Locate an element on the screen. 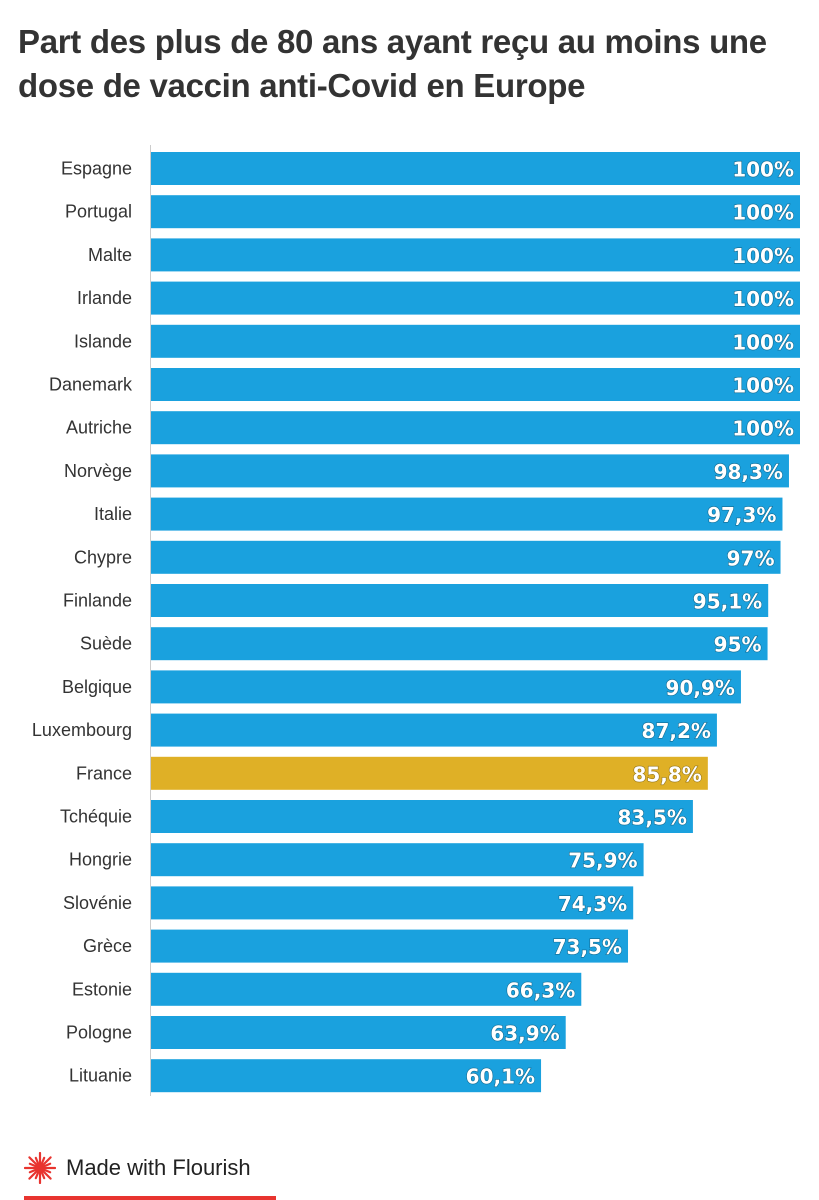 The height and width of the screenshot is (1200, 819). bar-belgique is located at coordinates (446, 687).